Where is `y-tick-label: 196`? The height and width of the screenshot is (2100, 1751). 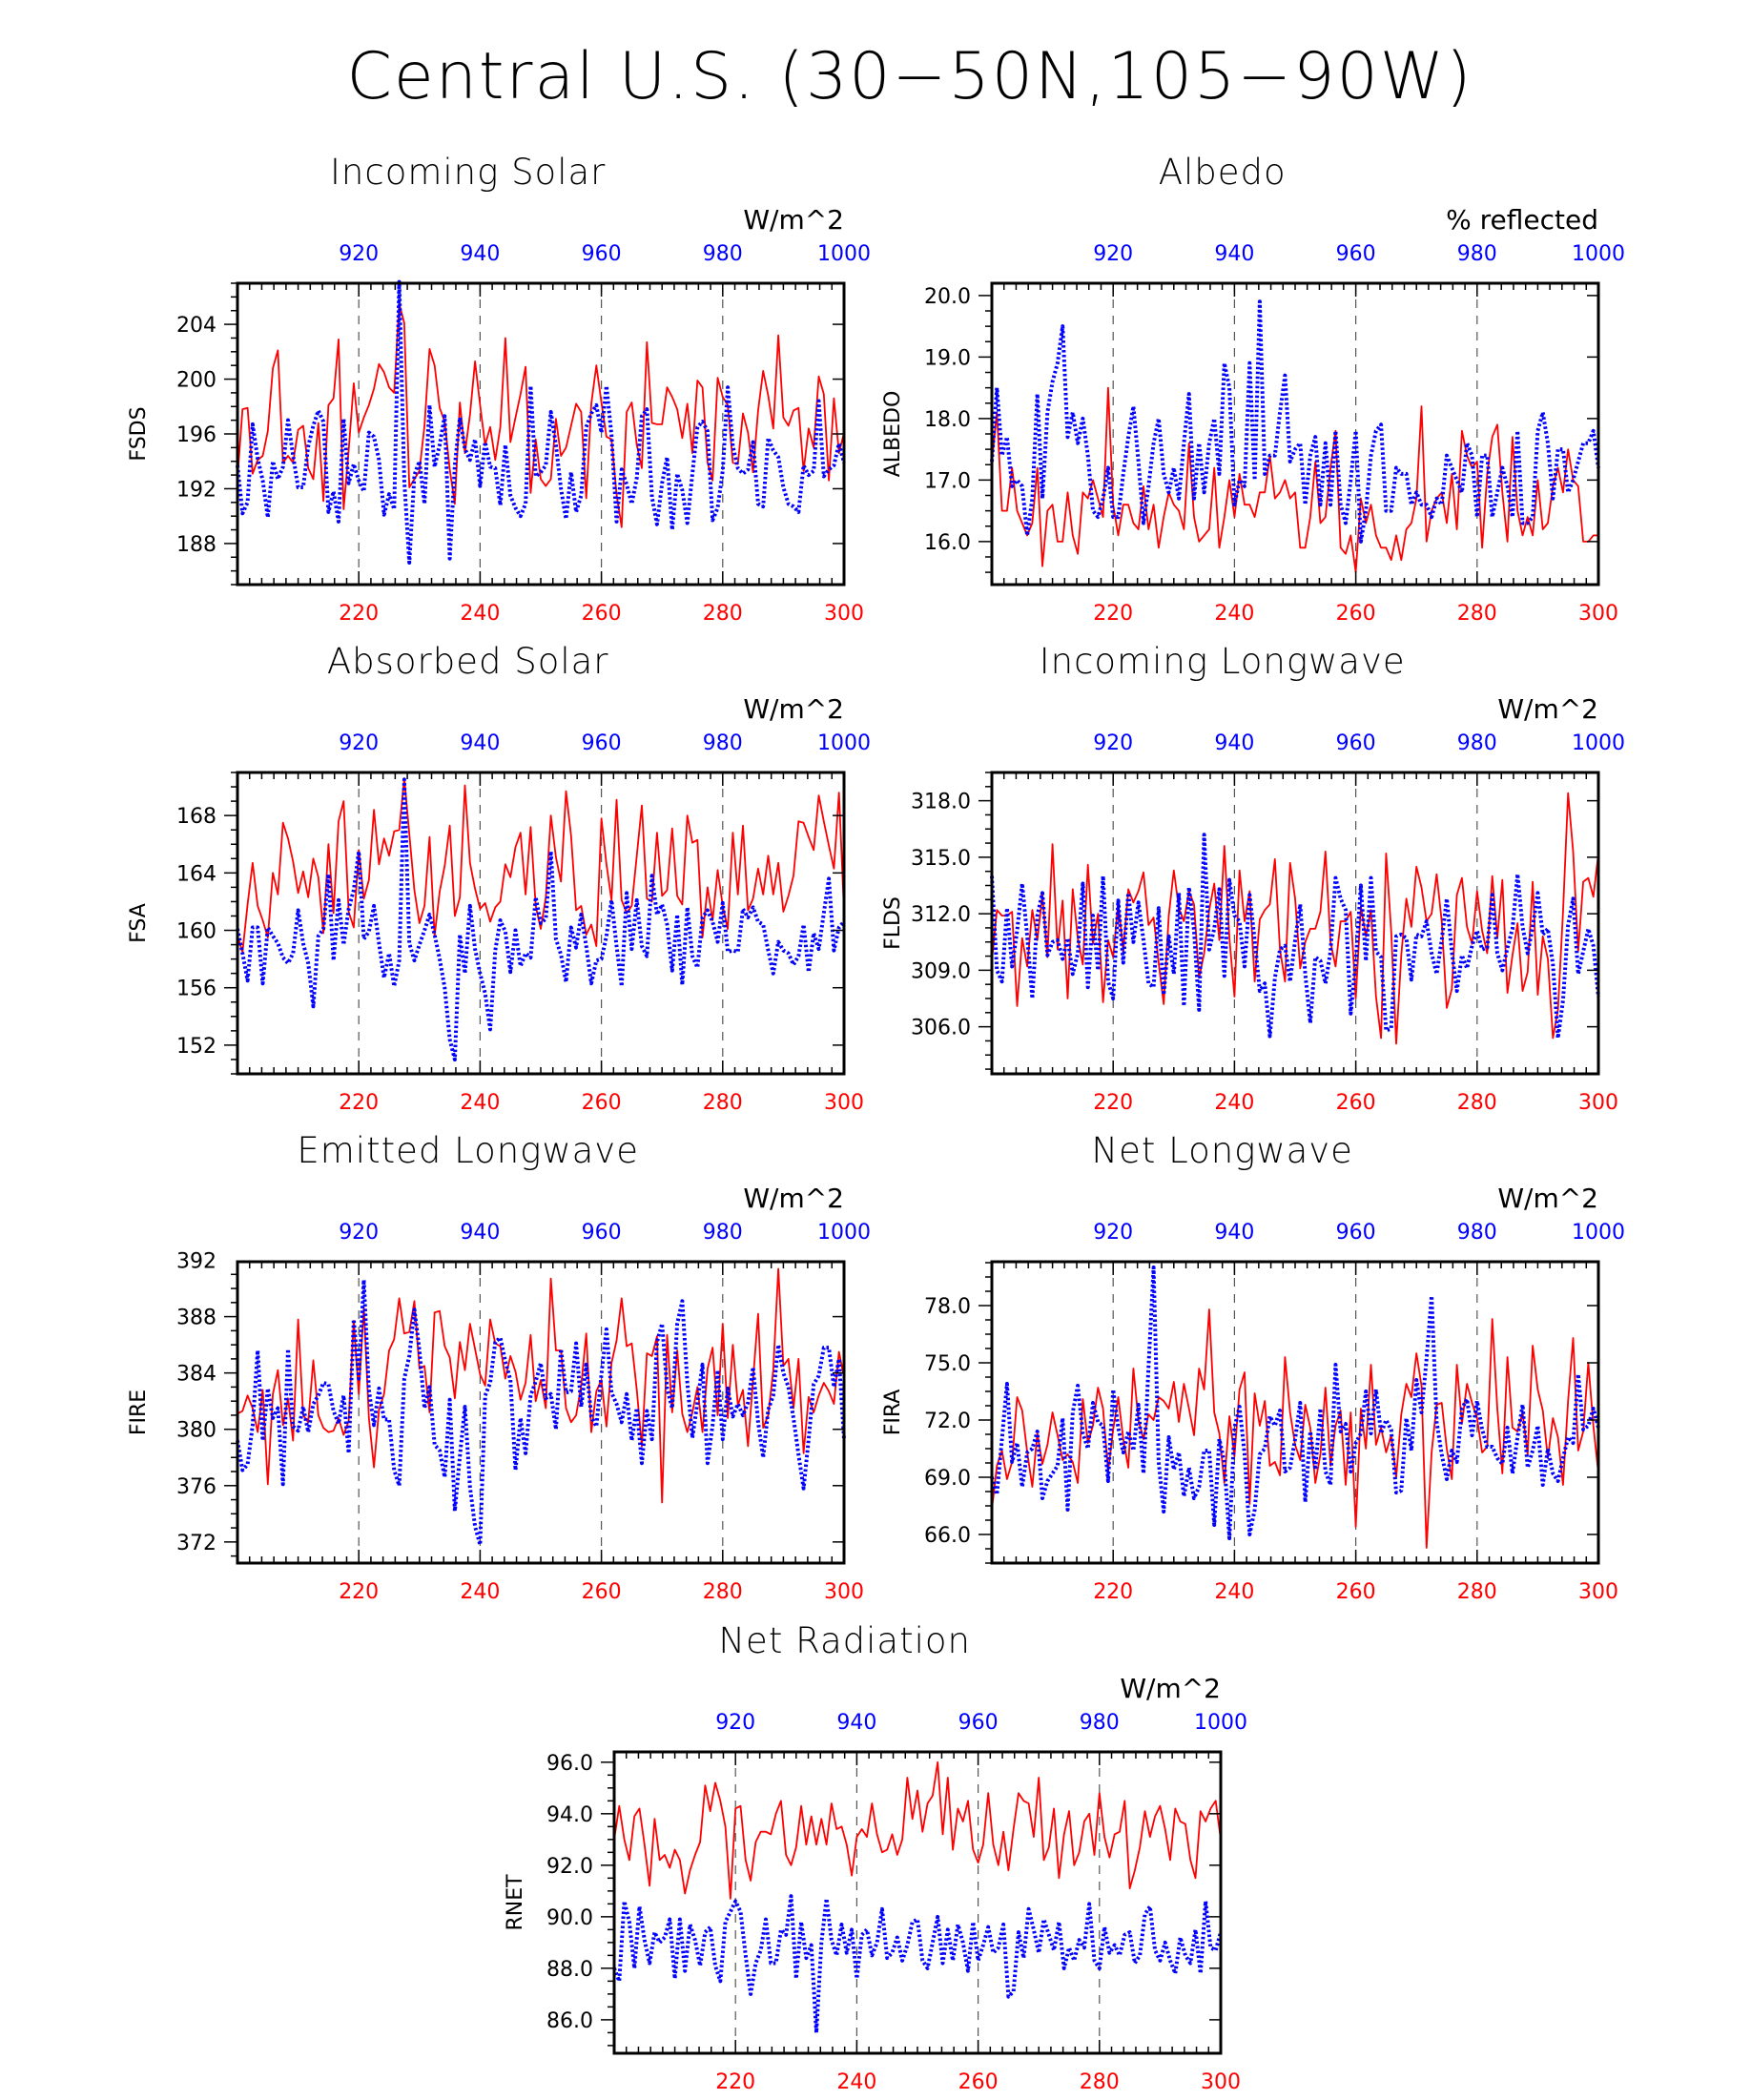 y-tick-label: 196 is located at coordinates (196, 435).